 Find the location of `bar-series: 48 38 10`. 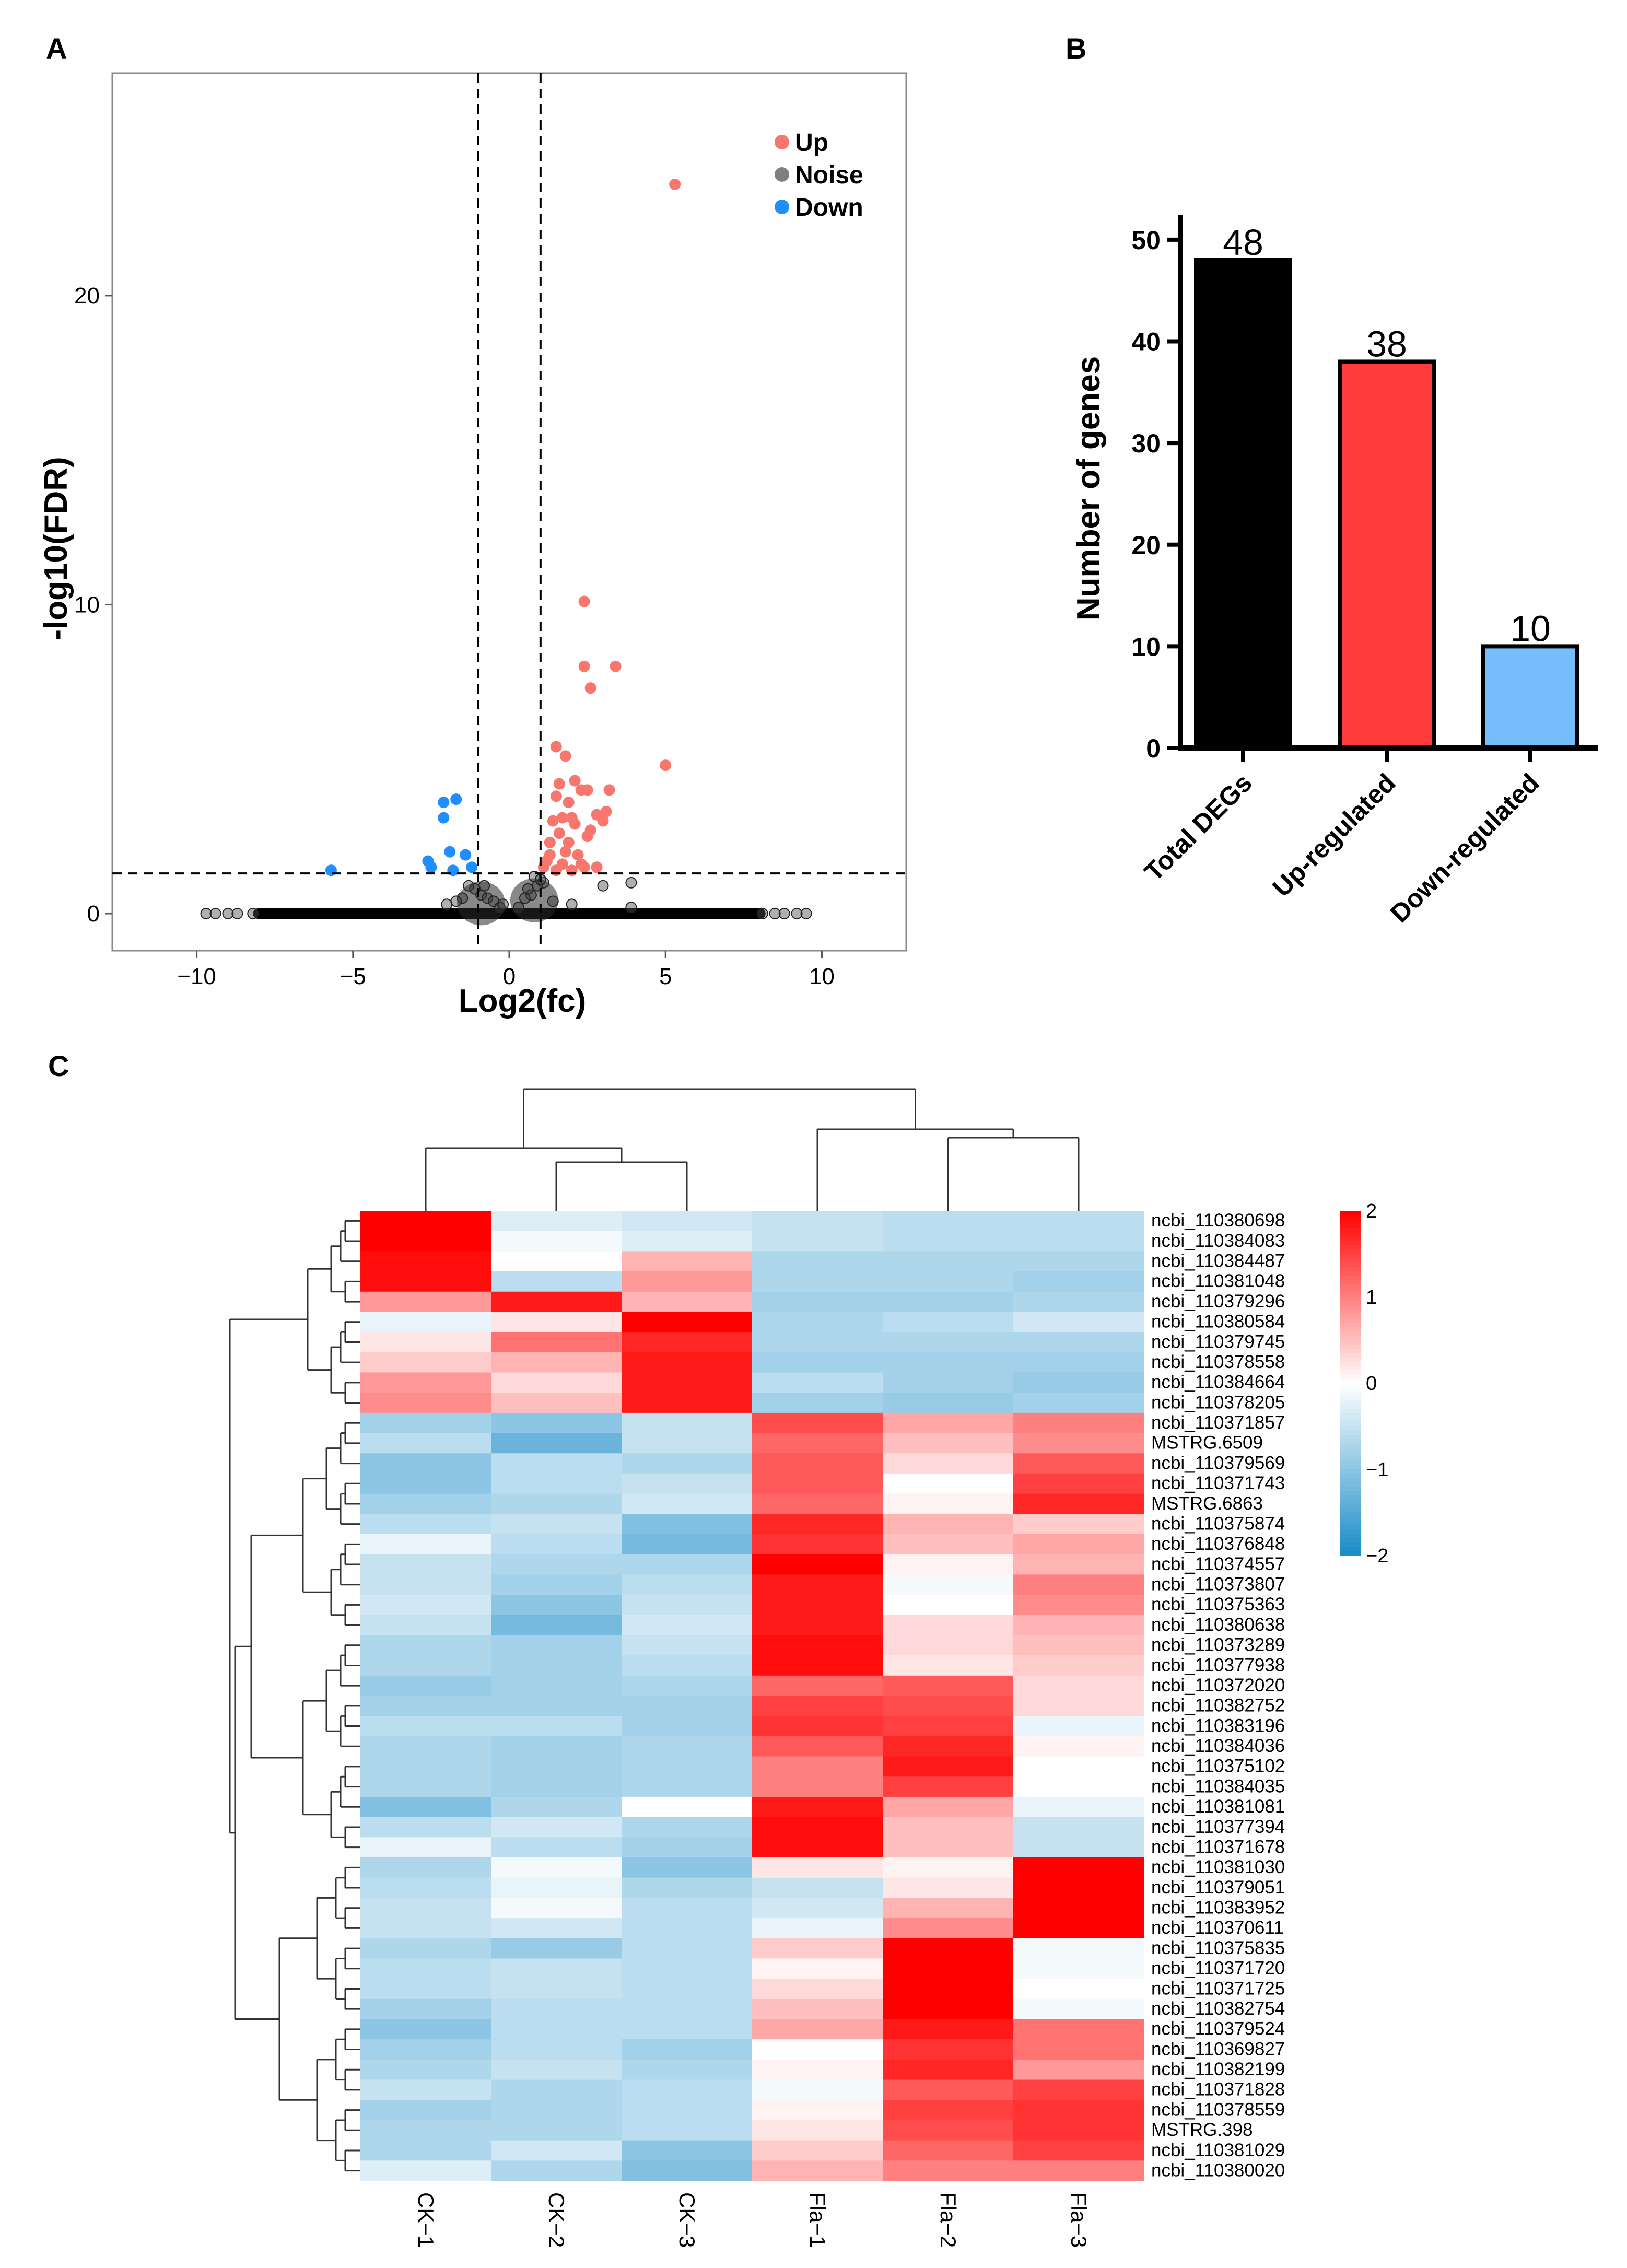

bar-series: 48 38 10 is located at coordinates (1386, 487).